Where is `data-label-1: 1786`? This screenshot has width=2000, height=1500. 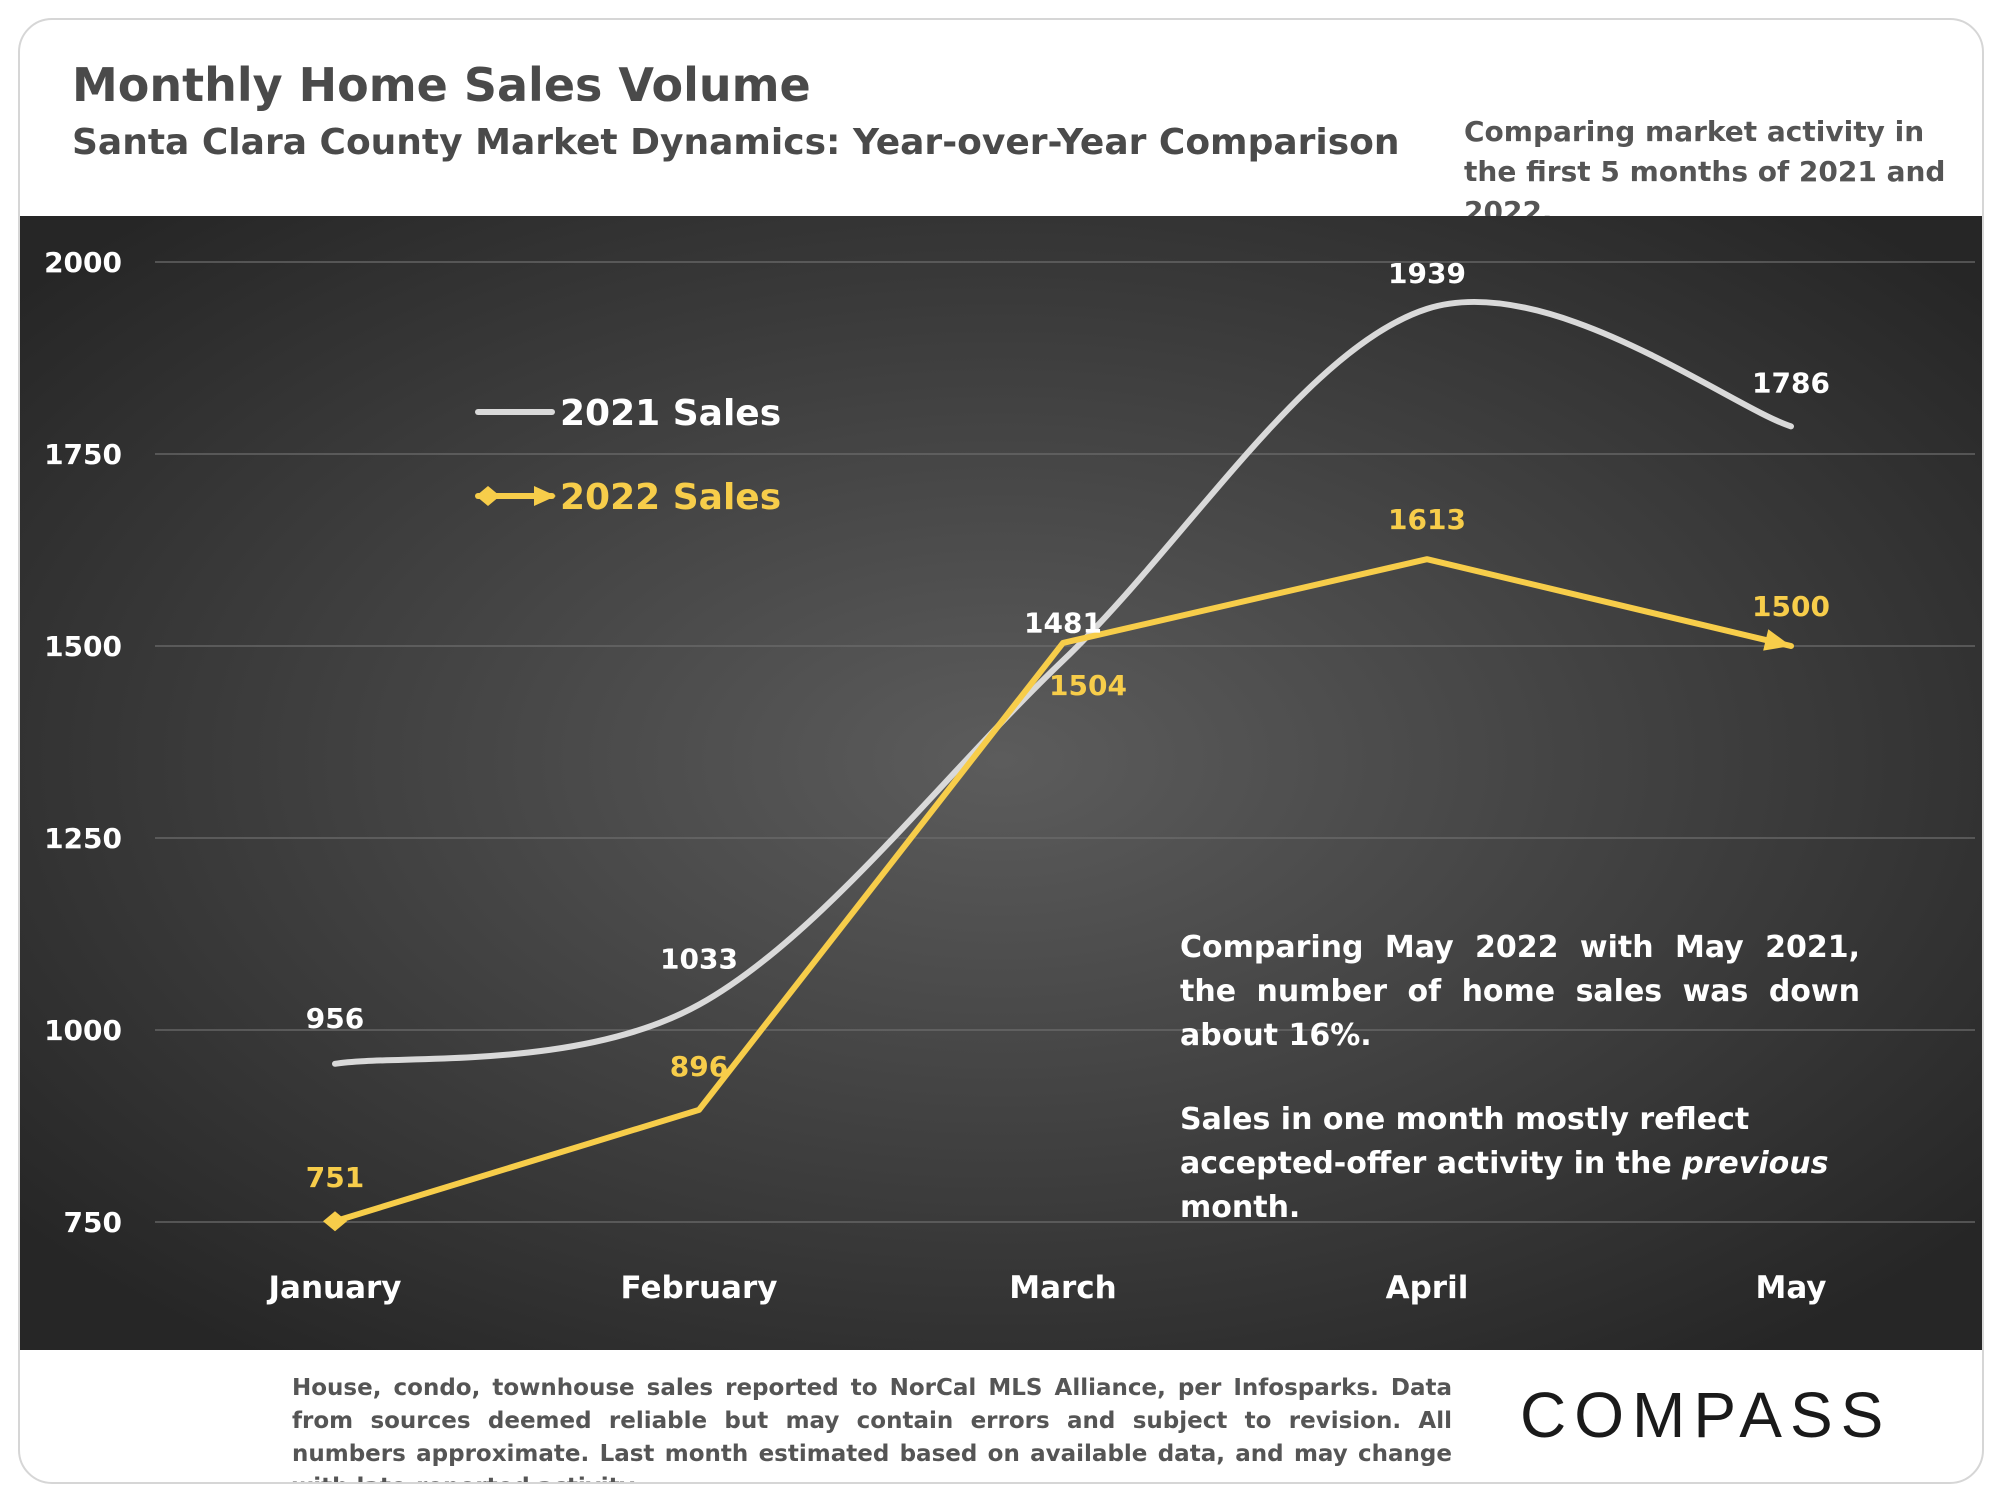 data-label-1: 1786 is located at coordinates (1791, 382).